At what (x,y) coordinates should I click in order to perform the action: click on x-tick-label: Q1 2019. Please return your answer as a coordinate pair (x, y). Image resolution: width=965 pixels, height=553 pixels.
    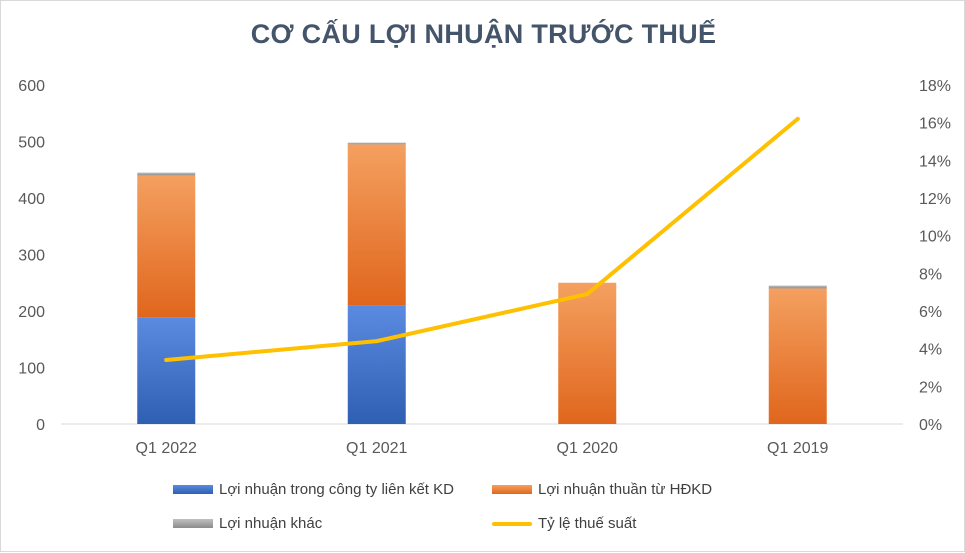
    Looking at the image, I should click on (797, 448).